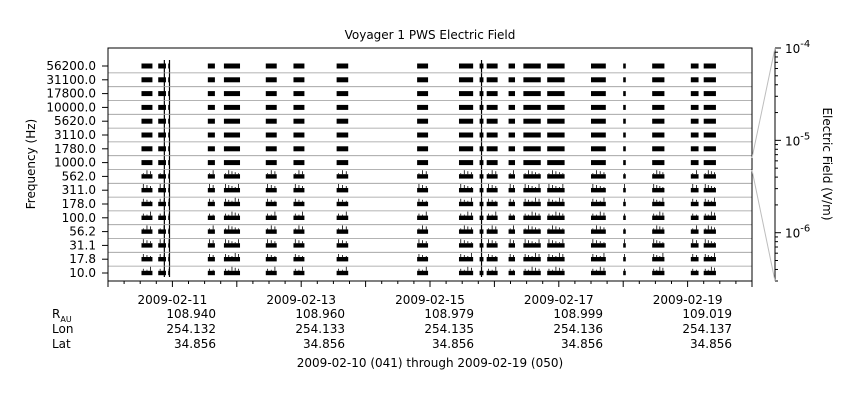 The image size is (860, 400). Describe the element at coordinates (301, 300) in the screenshot. I see `date-tick-label: 2009-02-13` at that location.